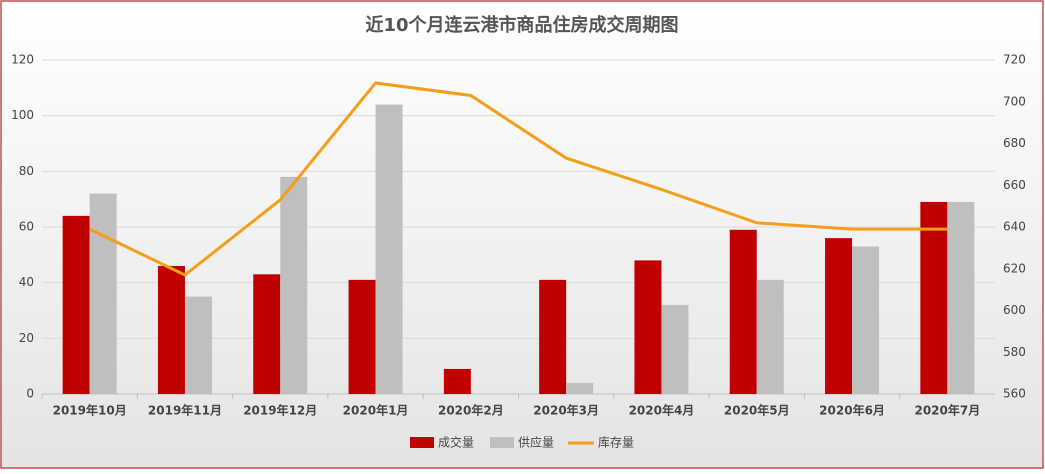  Describe the element at coordinates (1014, 268) in the screenshot. I see `y2-tick-label: 620` at that location.